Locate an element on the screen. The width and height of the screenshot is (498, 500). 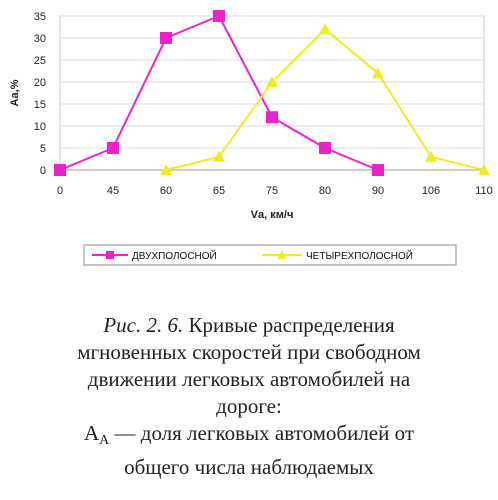
legend-label-series-2: ЧЕТЫРЕХПОЛОСНОЙ is located at coordinates (359, 255).